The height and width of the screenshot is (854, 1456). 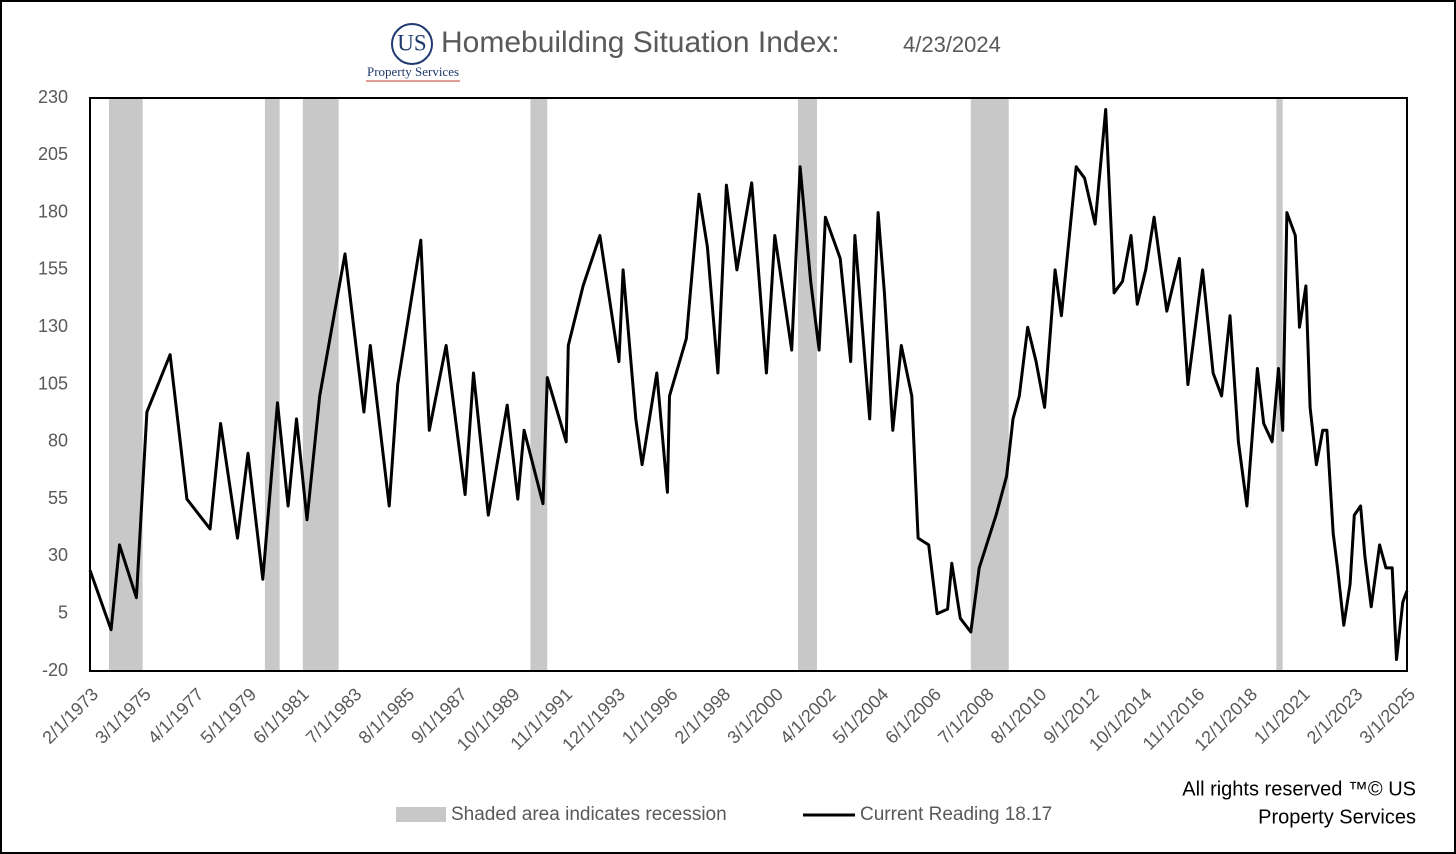 I want to click on y-tick-label: -20, so click(x=55, y=670).